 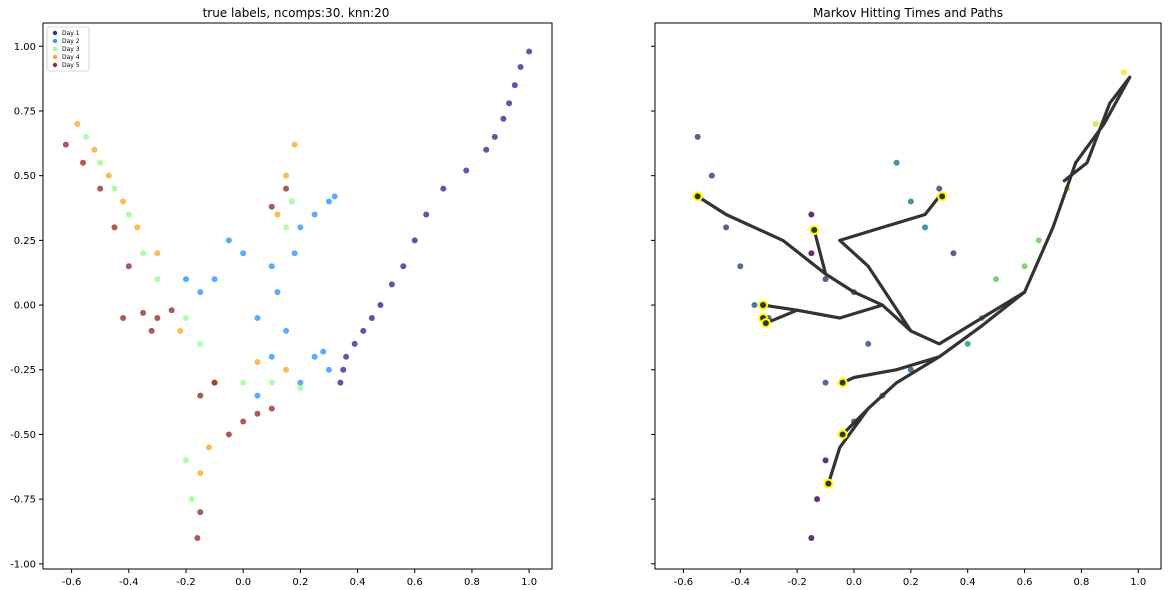 I want to click on legend-label: Day 1, so click(x=71, y=33).